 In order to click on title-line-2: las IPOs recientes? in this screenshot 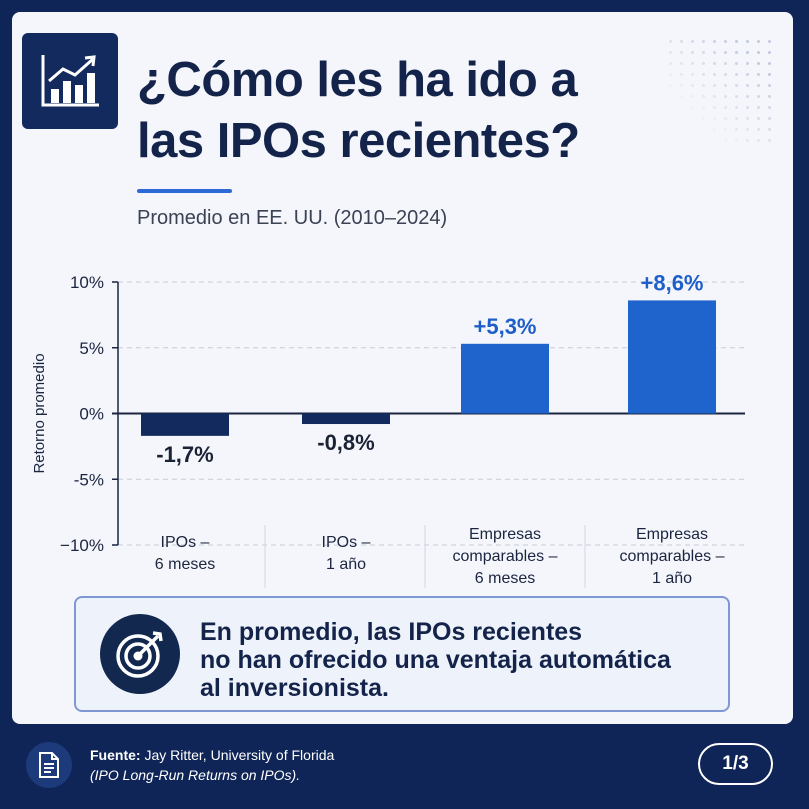, I will do `click(358, 141)`.